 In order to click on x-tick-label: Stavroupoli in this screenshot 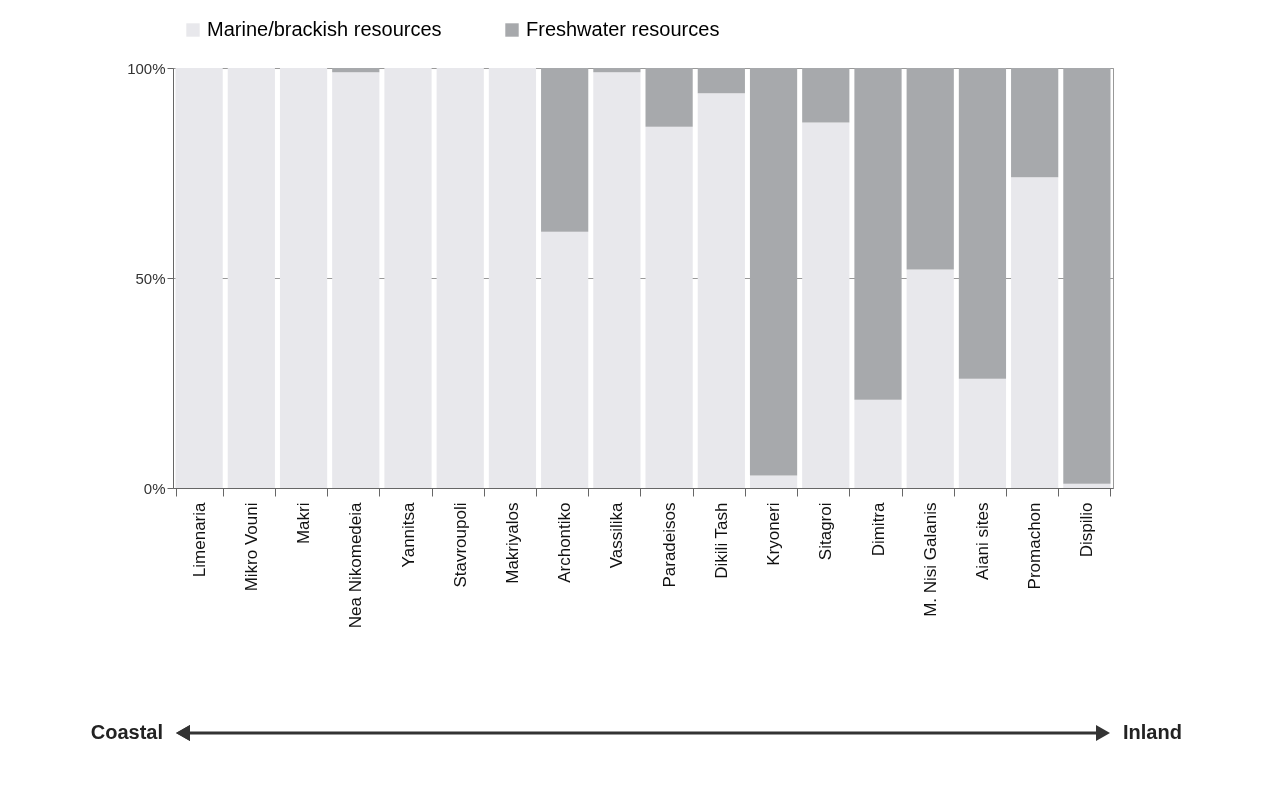, I will do `click(460, 545)`.